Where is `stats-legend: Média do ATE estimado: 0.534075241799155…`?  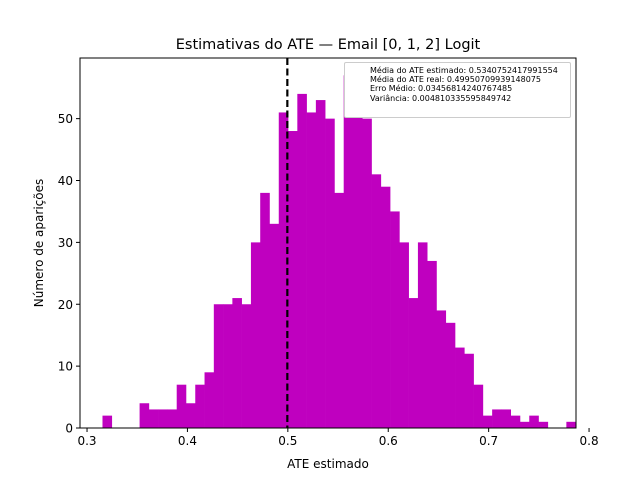 stats-legend: Média do ATE estimado: 0.534075241799155… is located at coordinates (457, 90).